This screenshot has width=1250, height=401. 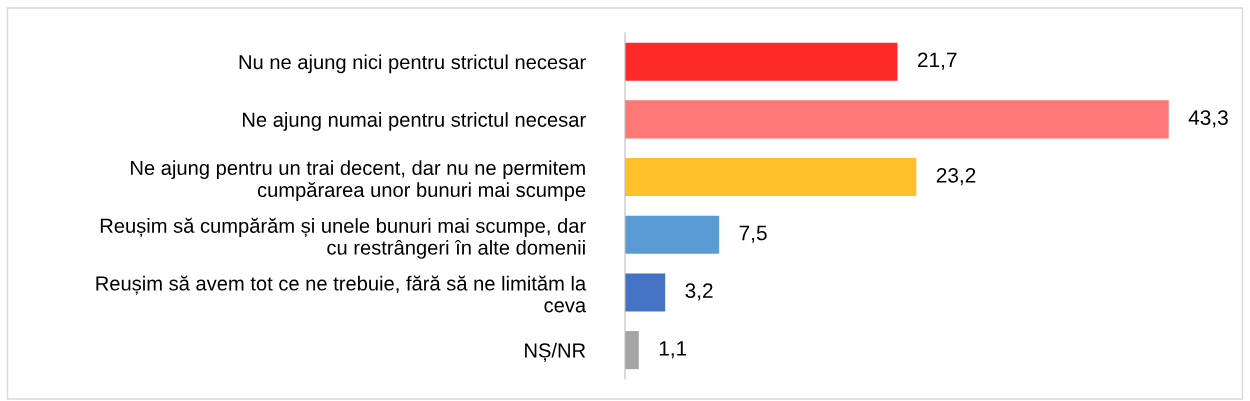 What do you see at coordinates (358, 181) in the screenshot?
I see `y-tick-label: Ne ajung pentru un trai decent, dar nu ne permitem cumpărarea unor bunuri mai scumpe` at bounding box center [358, 181].